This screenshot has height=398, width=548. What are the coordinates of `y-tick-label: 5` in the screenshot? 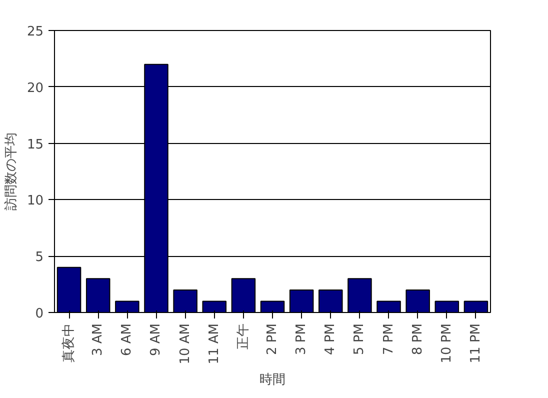 It's located at (39, 258).